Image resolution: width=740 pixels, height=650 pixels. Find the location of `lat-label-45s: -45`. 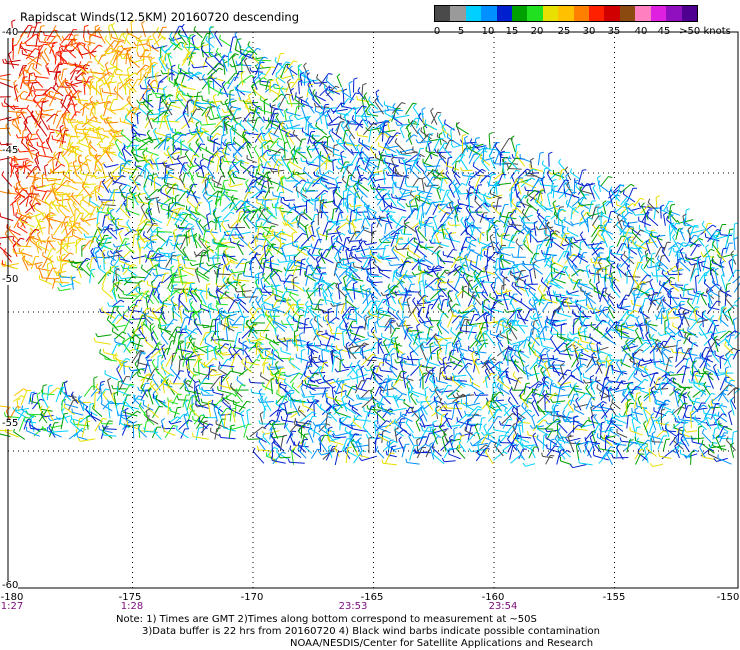

lat-label-45s: -45 is located at coordinates (10, 150).